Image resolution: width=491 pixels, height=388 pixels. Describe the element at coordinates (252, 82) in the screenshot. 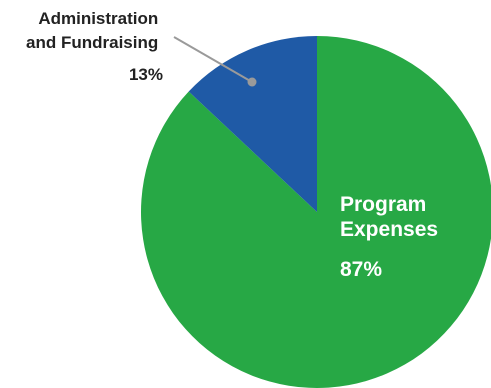

I see `admin-leader-dot` at that location.